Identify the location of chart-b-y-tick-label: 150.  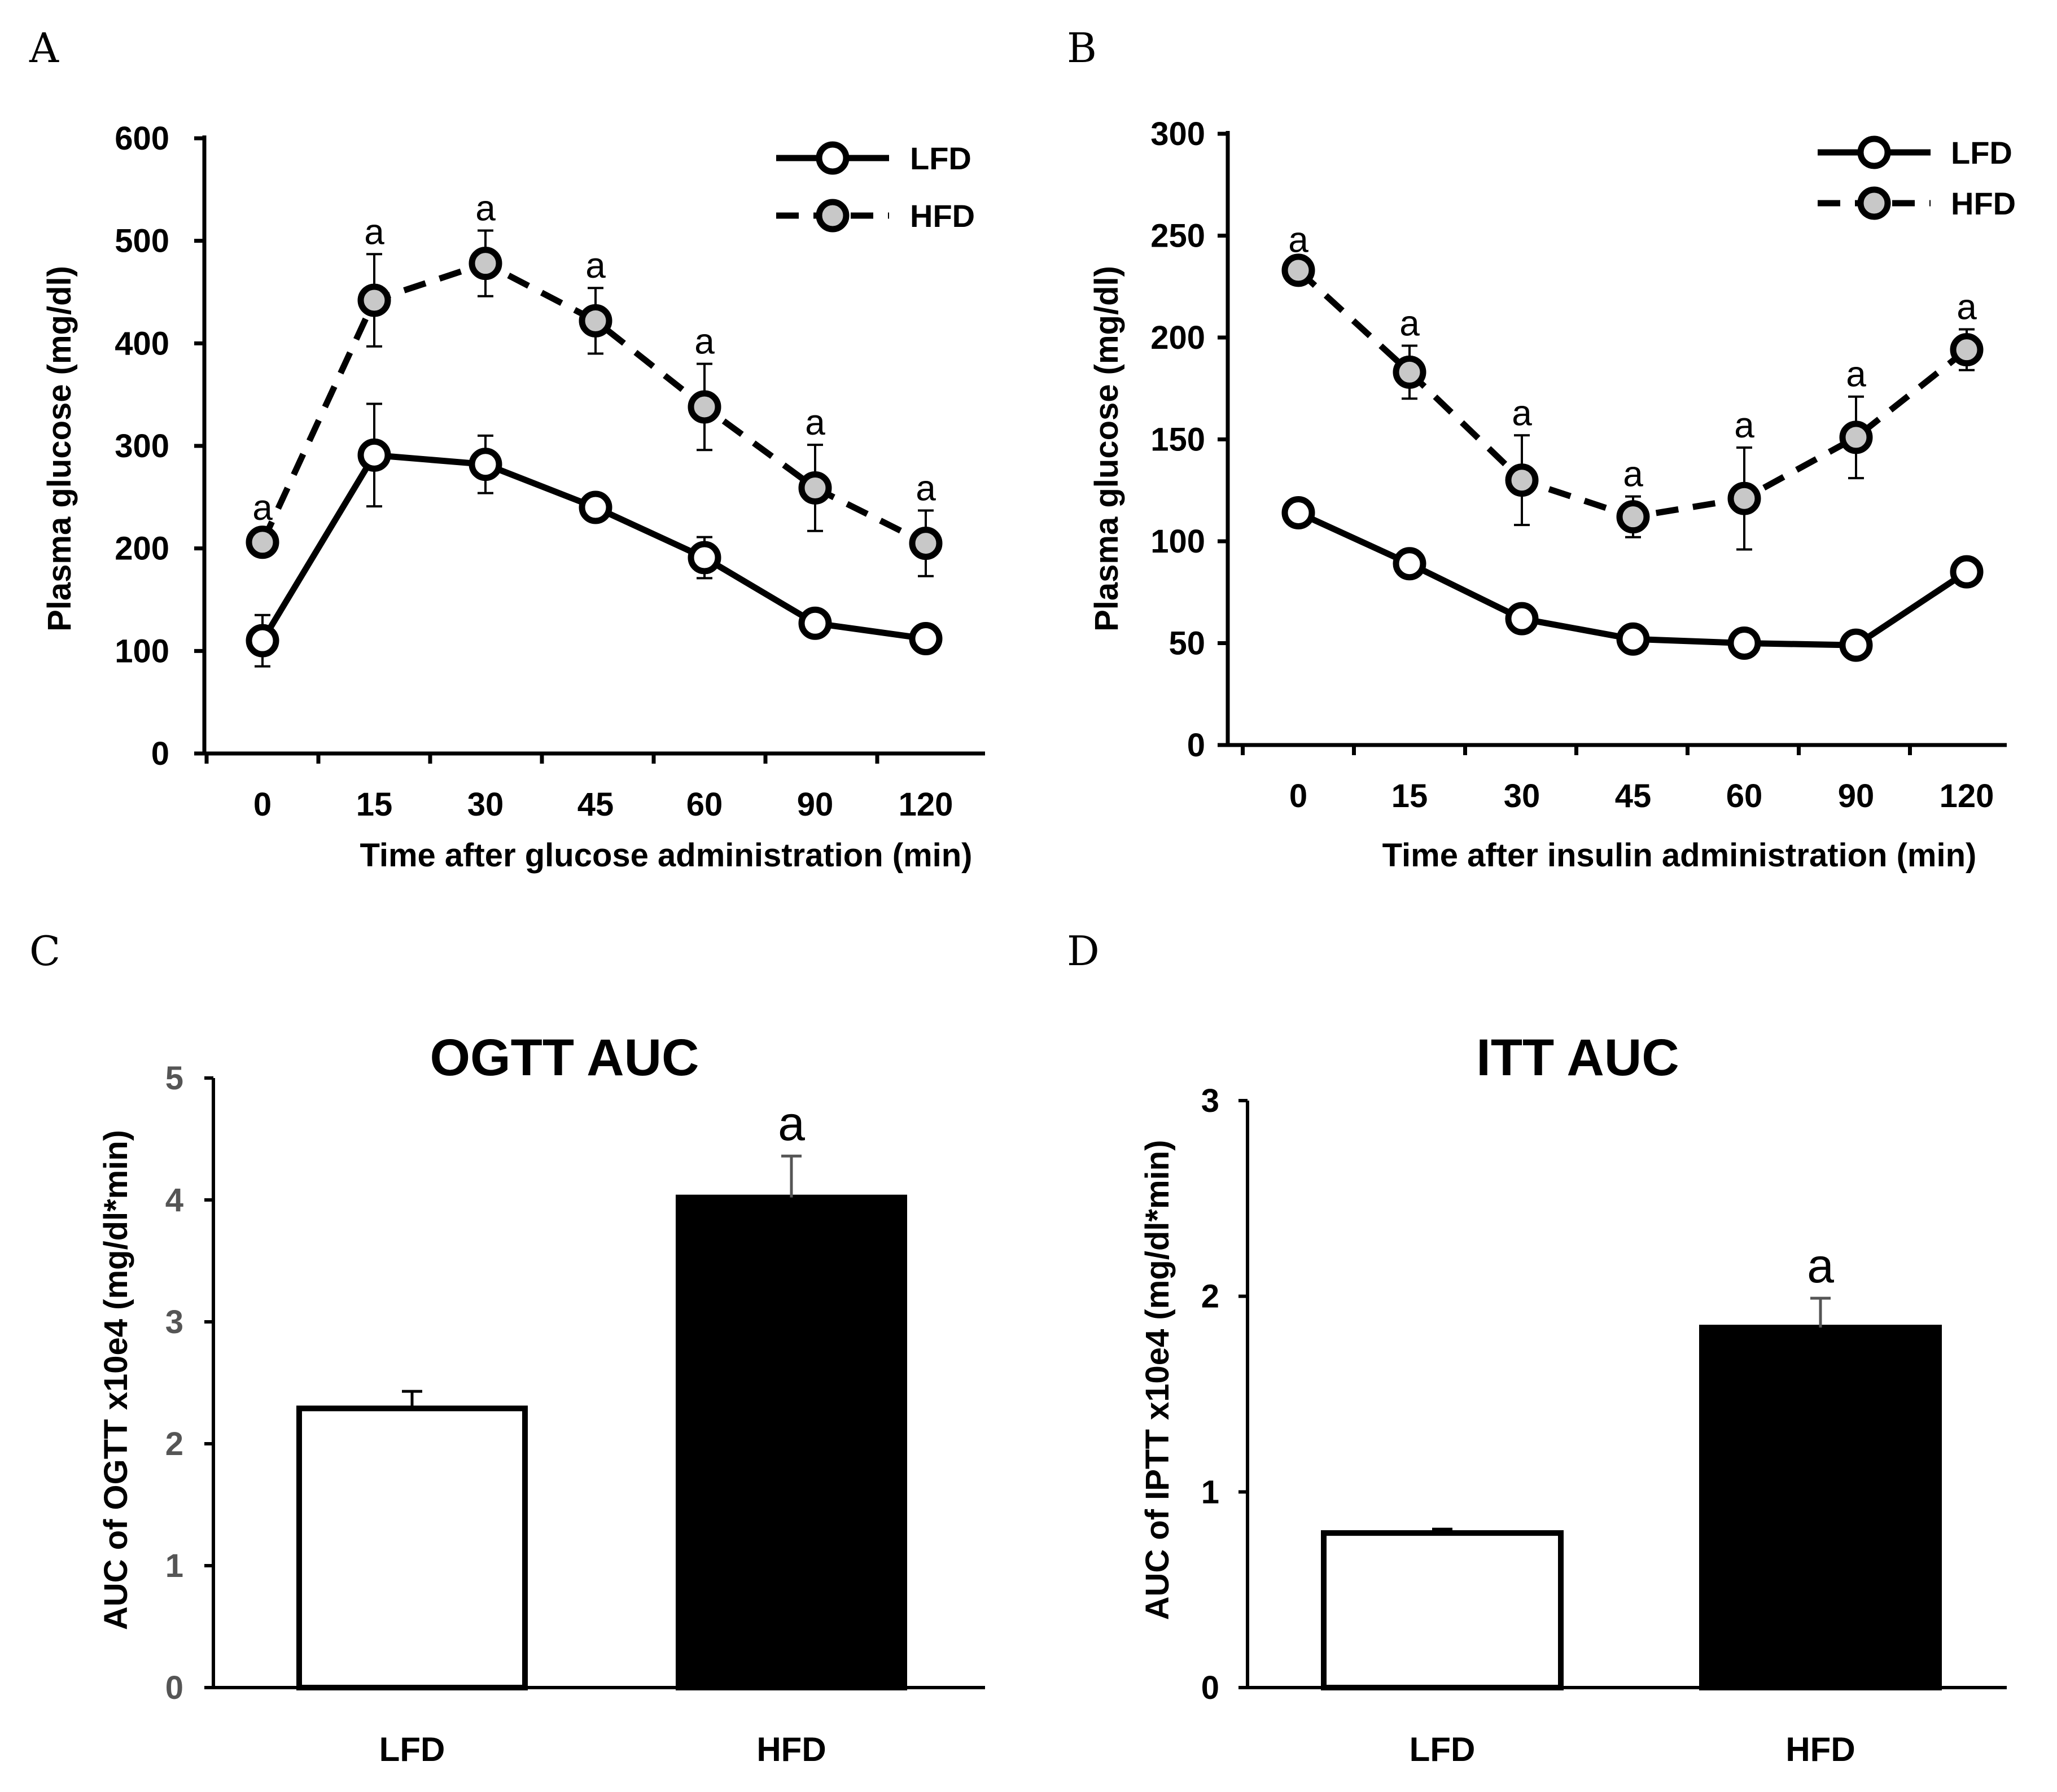
(1177, 440).